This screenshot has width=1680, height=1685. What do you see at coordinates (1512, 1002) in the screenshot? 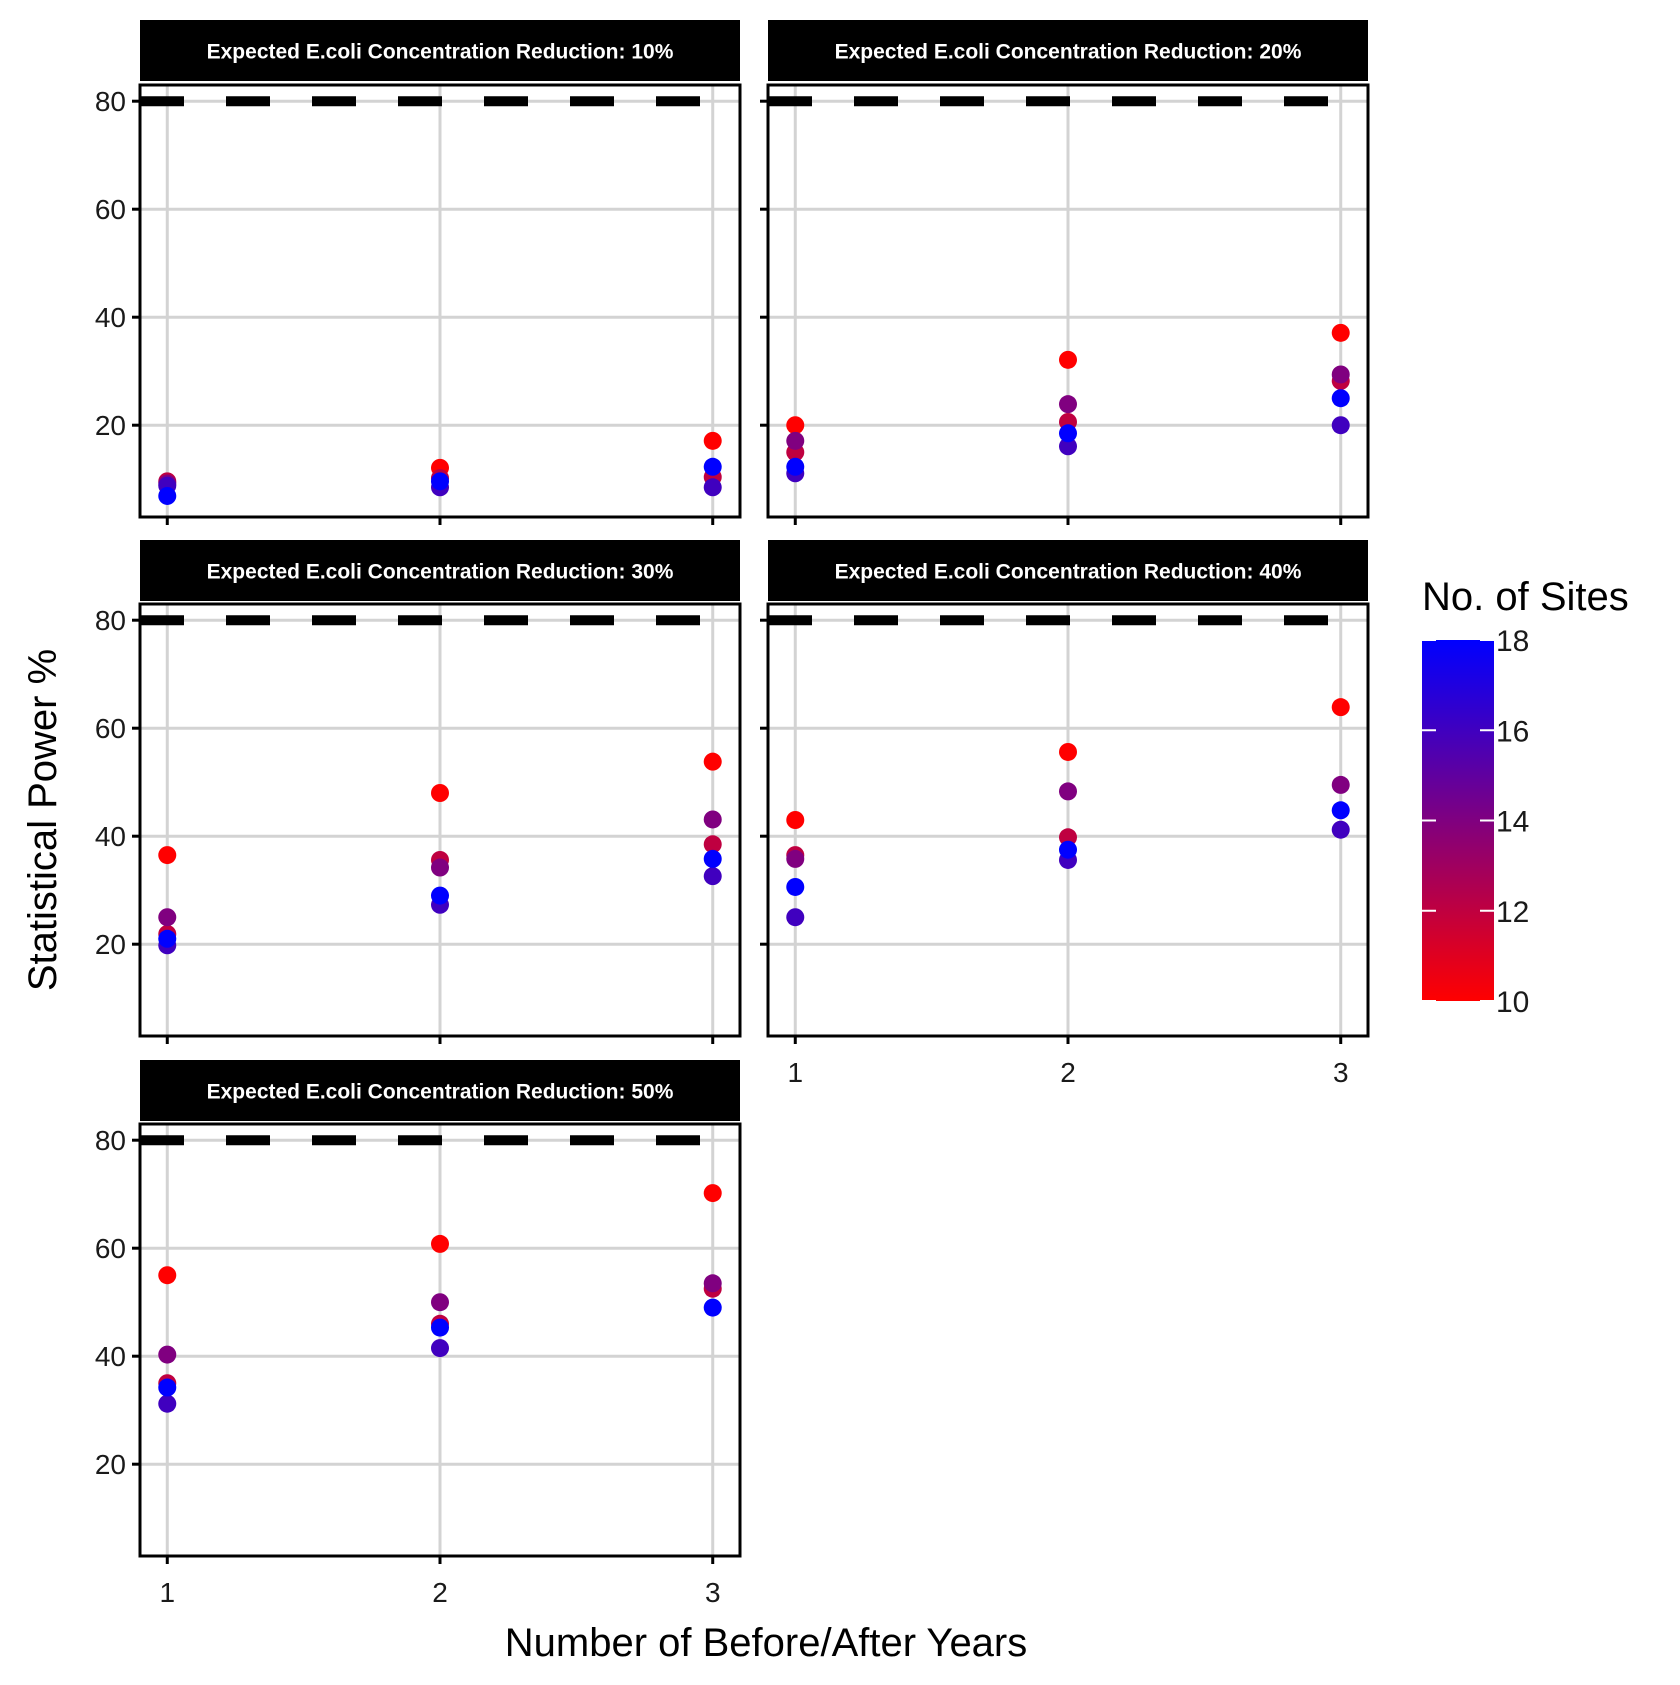
I see `legend-tick-label: 10` at bounding box center [1512, 1002].